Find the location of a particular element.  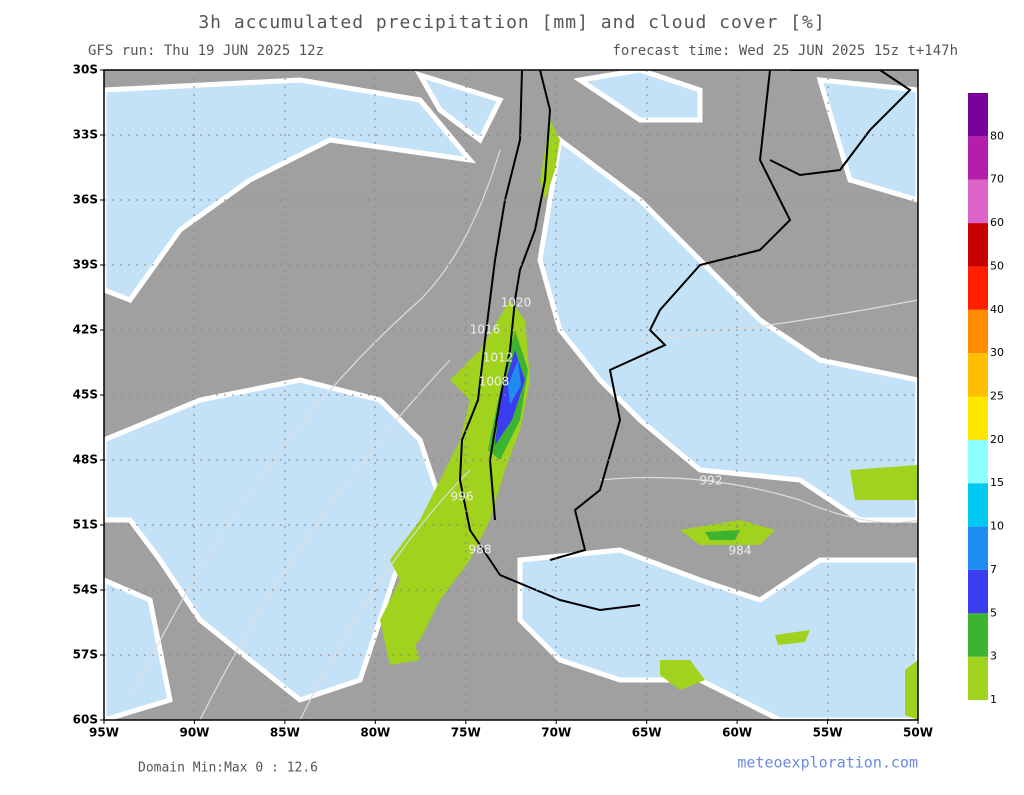

colorbar-label: 7 is located at coordinates (993, 569).